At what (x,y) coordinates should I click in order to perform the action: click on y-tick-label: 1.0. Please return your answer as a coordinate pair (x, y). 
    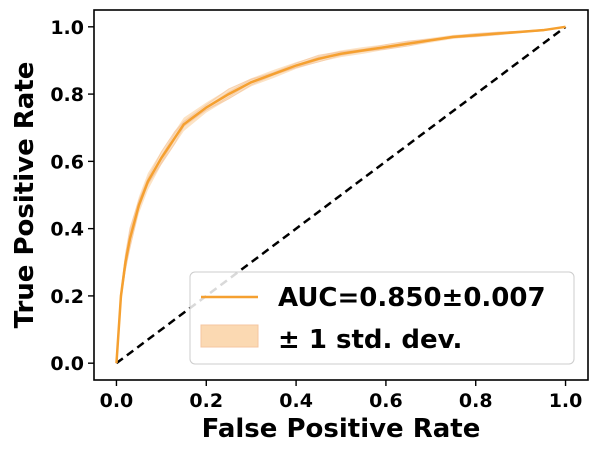
    Looking at the image, I should click on (67, 28).